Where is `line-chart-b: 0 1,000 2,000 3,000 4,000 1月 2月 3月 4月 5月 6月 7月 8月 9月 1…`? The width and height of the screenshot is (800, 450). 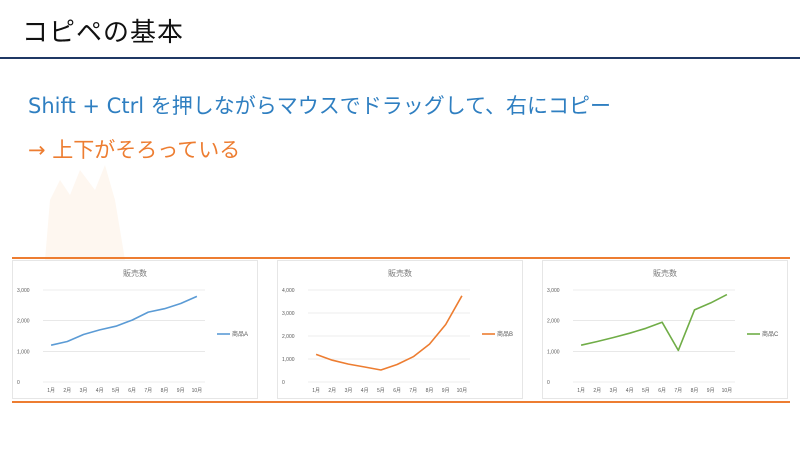
line-chart-b: 0 1,000 2,000 3,000 4,000 1月 2月 3月 4月 5月 6月 7月 8月 9月 1… is located at coordinates (397, 341).